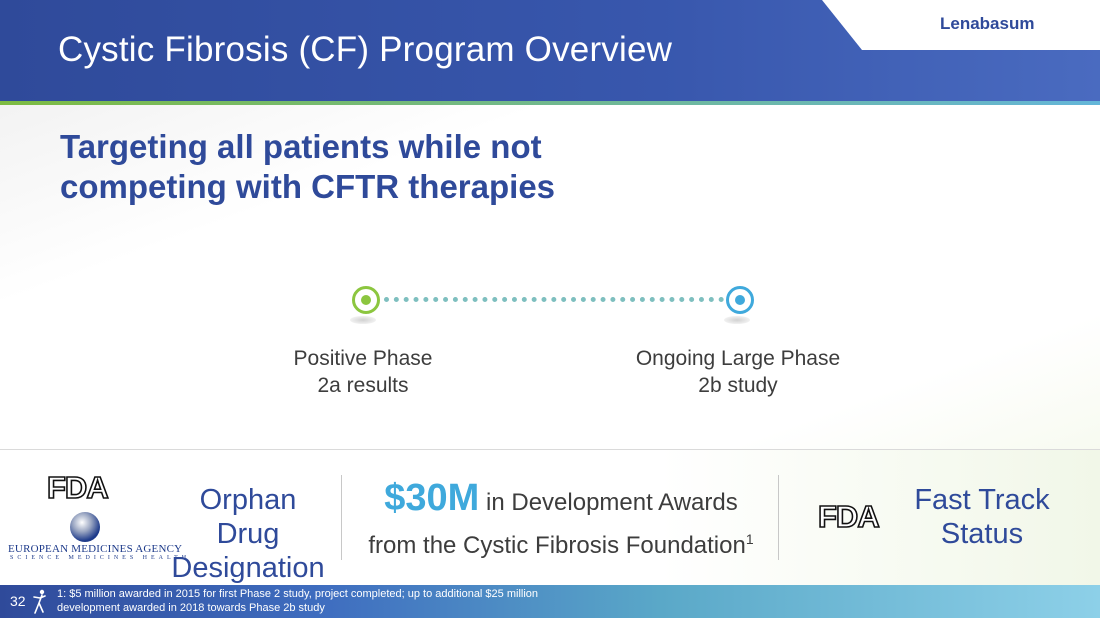  I want to click on awards-text: in Development Awards, so click(612, 502).